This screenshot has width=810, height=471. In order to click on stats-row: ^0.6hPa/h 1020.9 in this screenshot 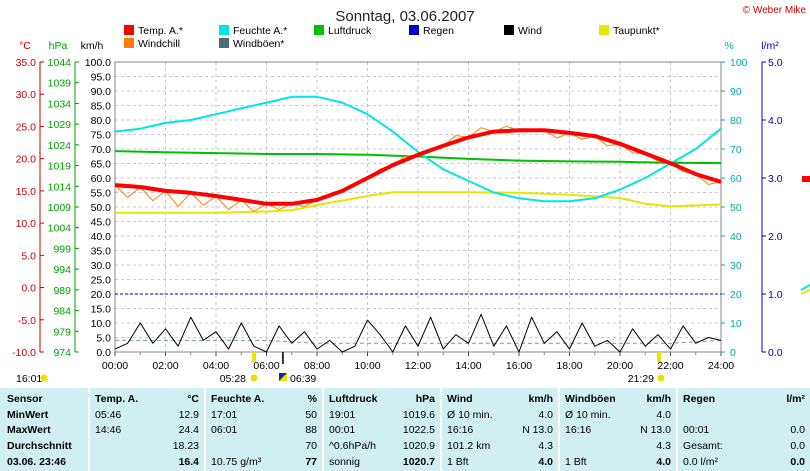, I will do `click(382, 446)`.